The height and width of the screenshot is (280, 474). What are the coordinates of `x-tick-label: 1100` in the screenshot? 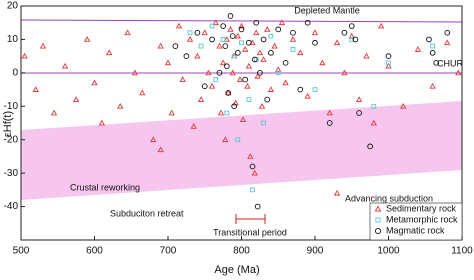 It's located at (462, 251).